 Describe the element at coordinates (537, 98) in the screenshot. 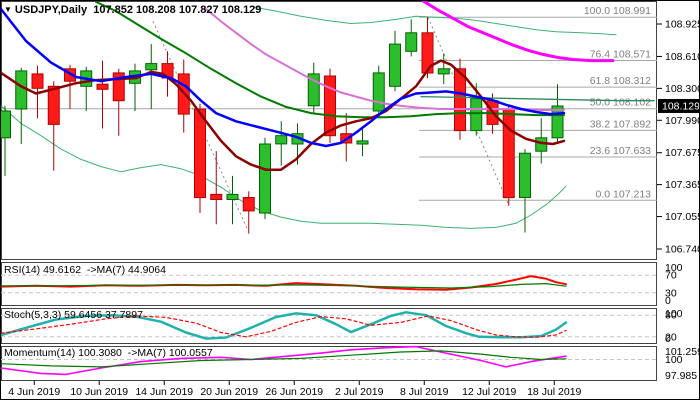

I see `ma-green-flat` at that location.